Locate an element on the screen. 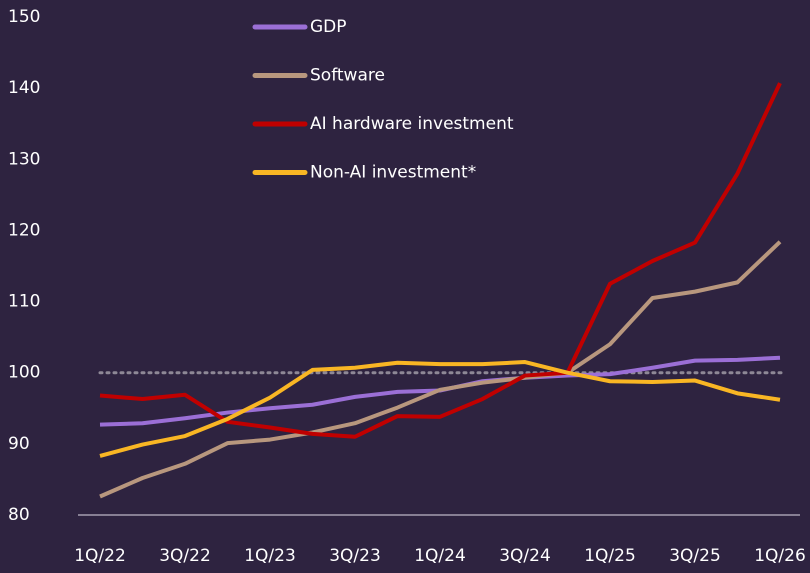 The width and height of the screenshot is (810, 573). y-tick-label: 130 is located at coordinates (24, 159).